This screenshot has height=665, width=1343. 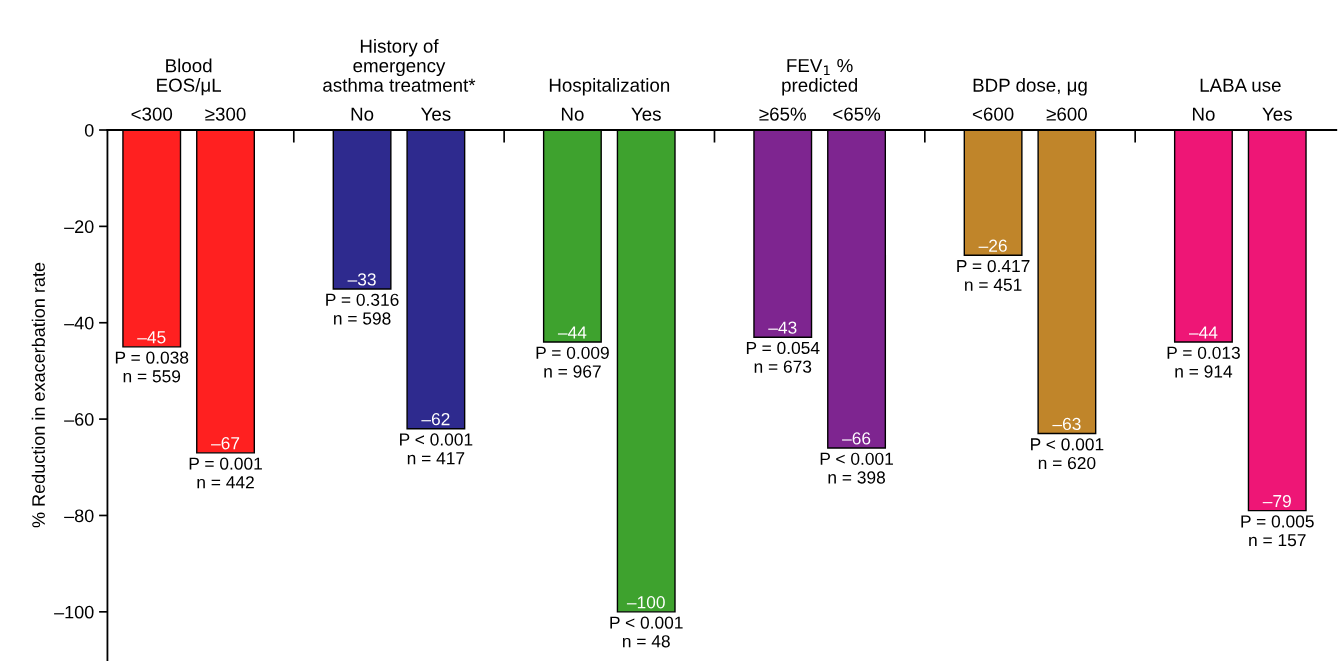 I want to click on annotation: P = 0.038 n = 559, so click(x=152, y=367).